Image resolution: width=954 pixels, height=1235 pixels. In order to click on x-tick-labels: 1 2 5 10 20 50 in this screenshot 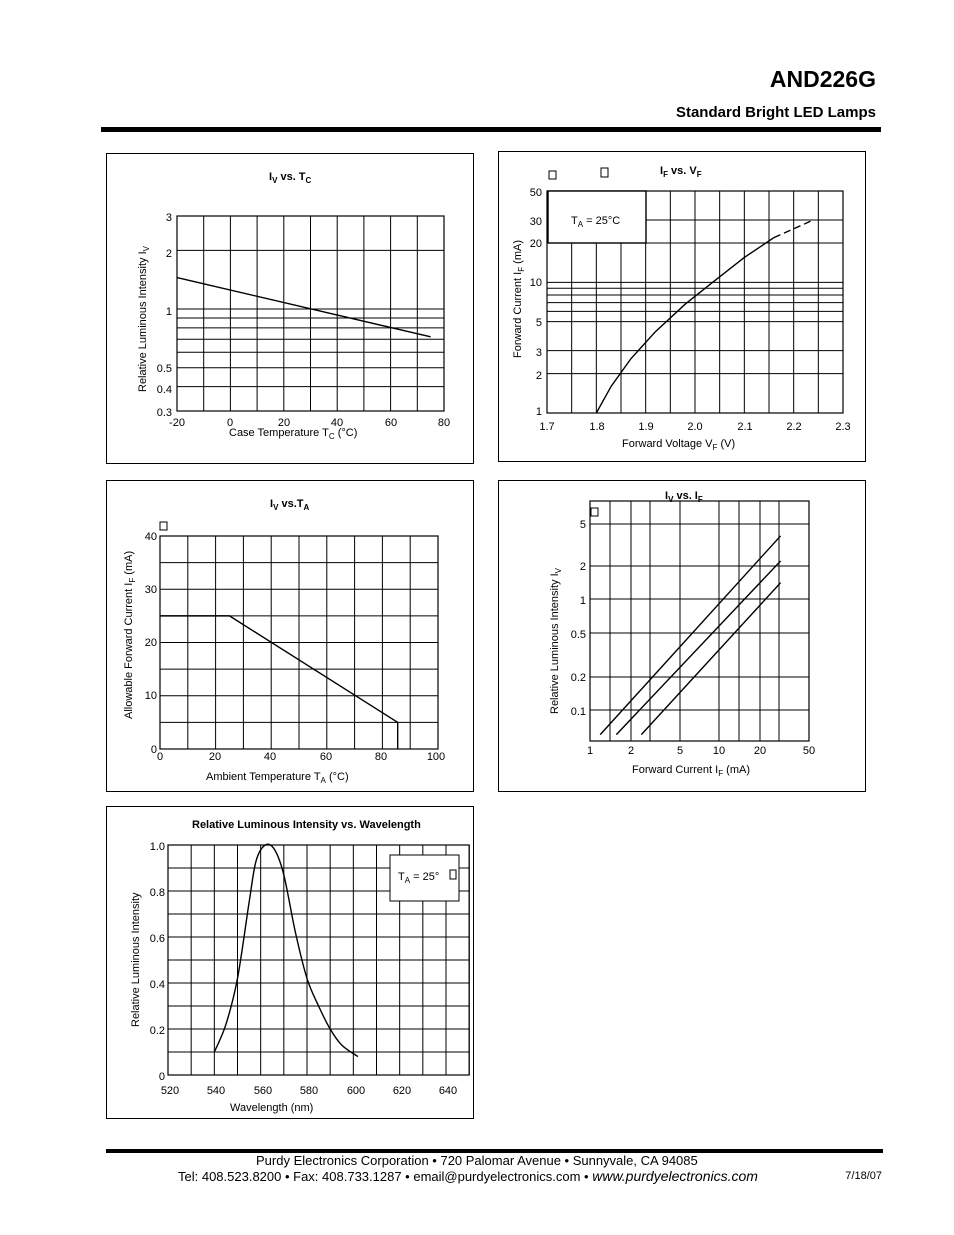, I will do `click(701, 751)`.